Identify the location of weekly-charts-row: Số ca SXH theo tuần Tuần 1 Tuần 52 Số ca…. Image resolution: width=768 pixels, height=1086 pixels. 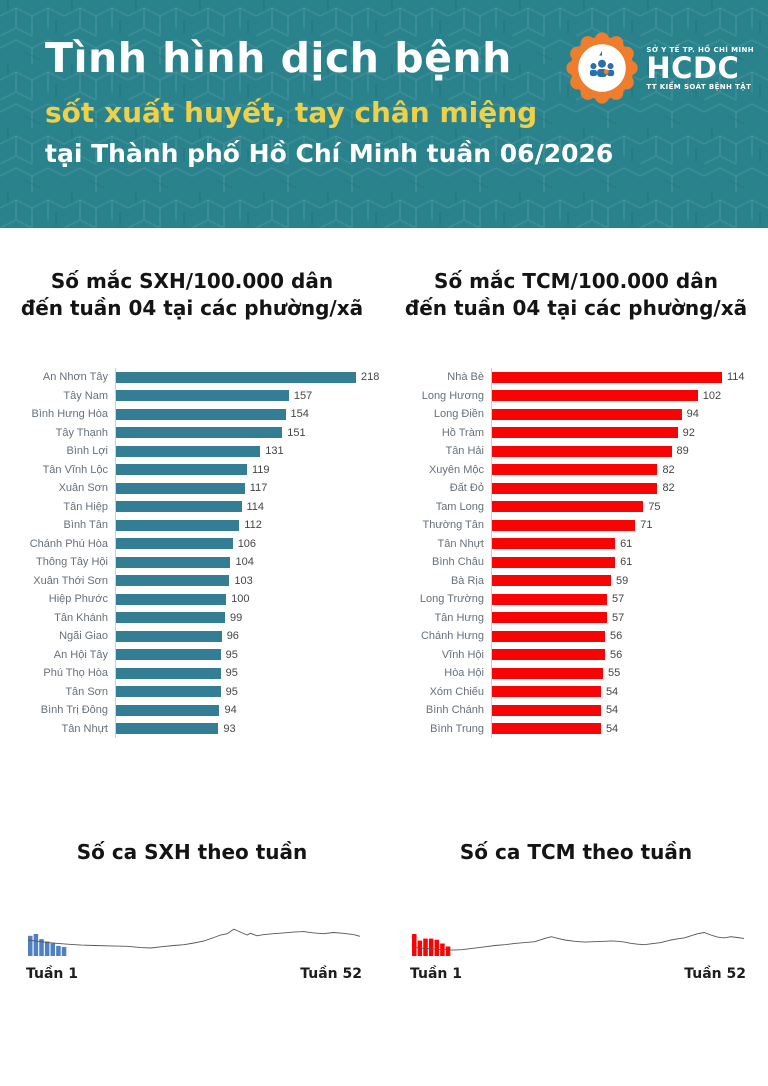
(384, 911).